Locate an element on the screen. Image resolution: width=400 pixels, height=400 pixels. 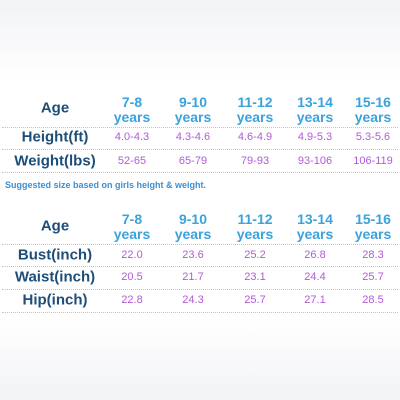
cell-value: 24.4 is located at coordinates (315, 277).